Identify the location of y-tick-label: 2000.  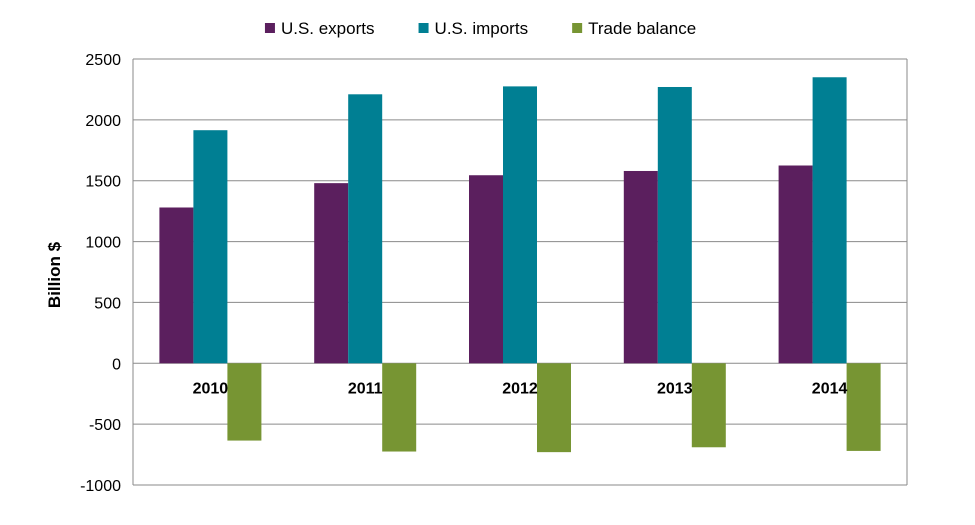
(103, 121).